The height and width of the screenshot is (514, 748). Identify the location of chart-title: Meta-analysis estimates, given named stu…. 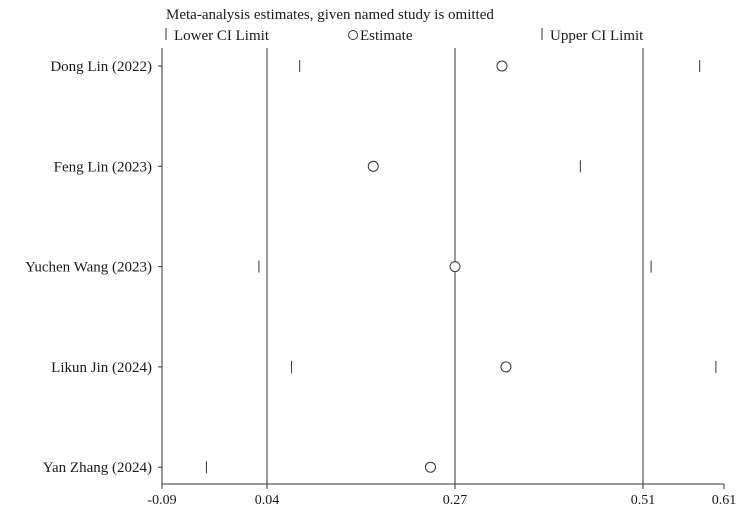
(330, 15).